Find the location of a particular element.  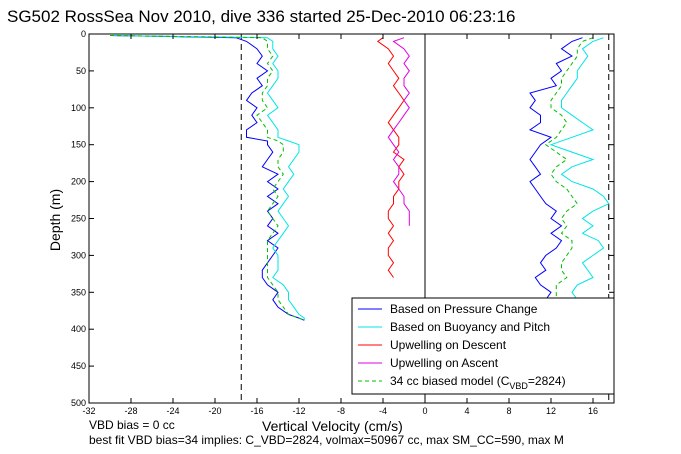

series-2-line is located at coordinates (390, 157).